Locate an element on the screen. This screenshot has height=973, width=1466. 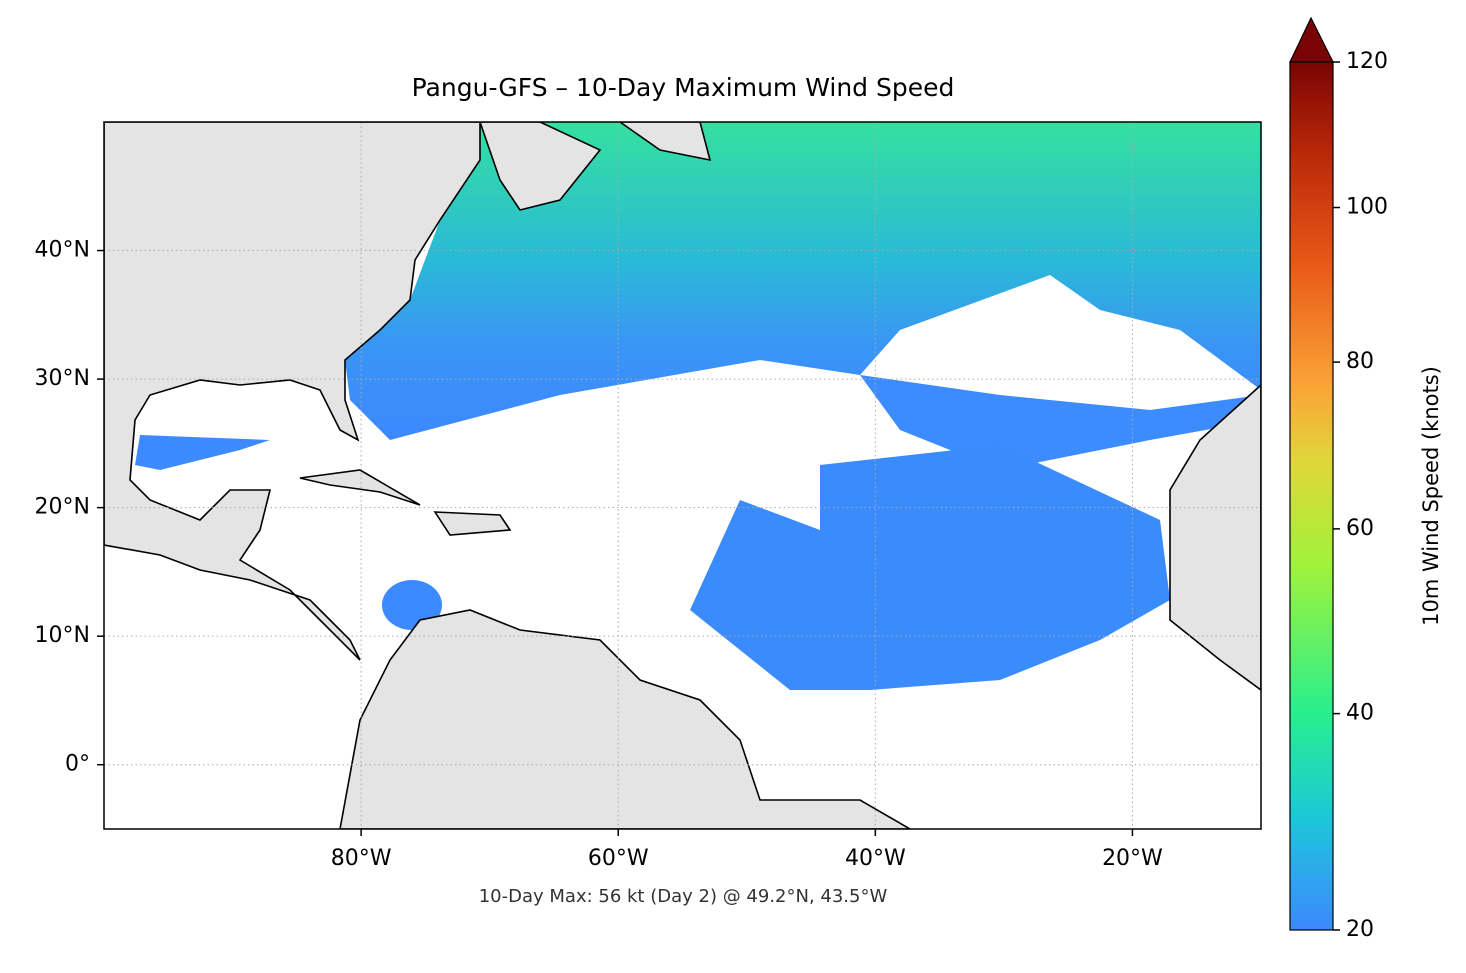
colorbar-tick-label: 20 is located at coordinates (1360, 929).